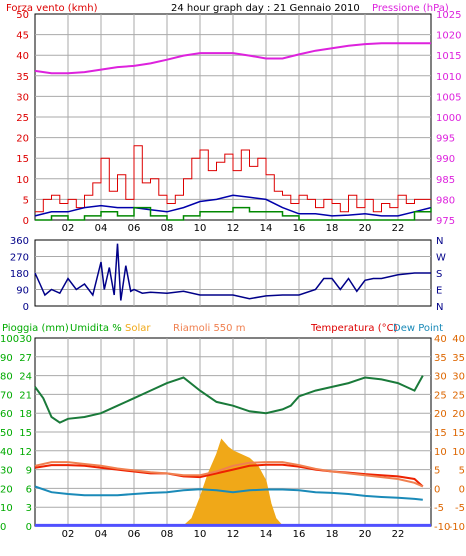  What do you see at coordinates (458, 452) in the screenshot?
I see `dewpoint-tick-label: 10` at bounding box center [458, 452].